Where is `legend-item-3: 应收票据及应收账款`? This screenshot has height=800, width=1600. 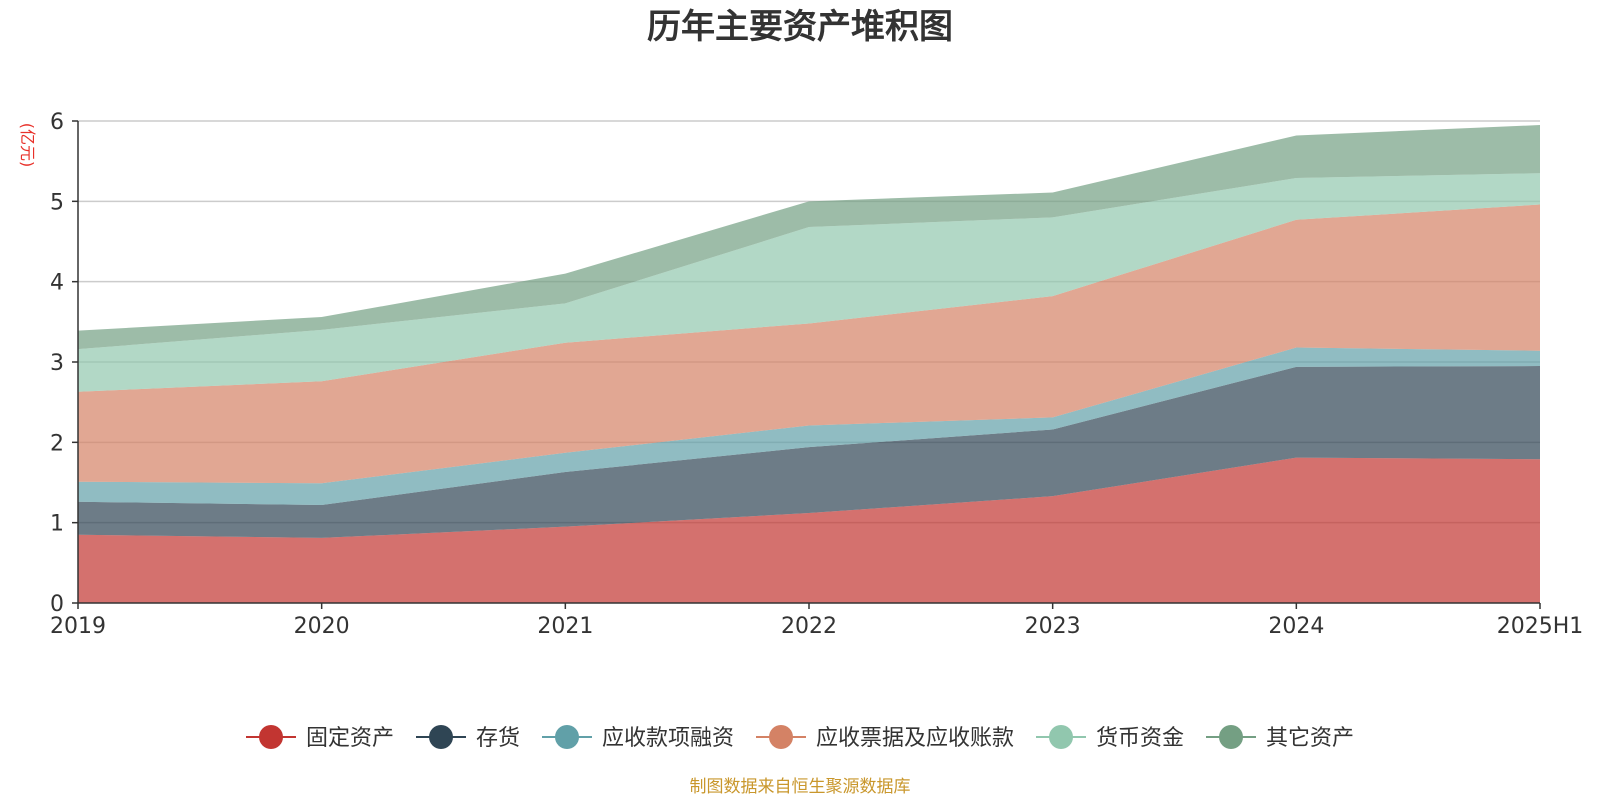 legend-item-3: 应收票据及应收账款 is located at coordinates (885, 738).